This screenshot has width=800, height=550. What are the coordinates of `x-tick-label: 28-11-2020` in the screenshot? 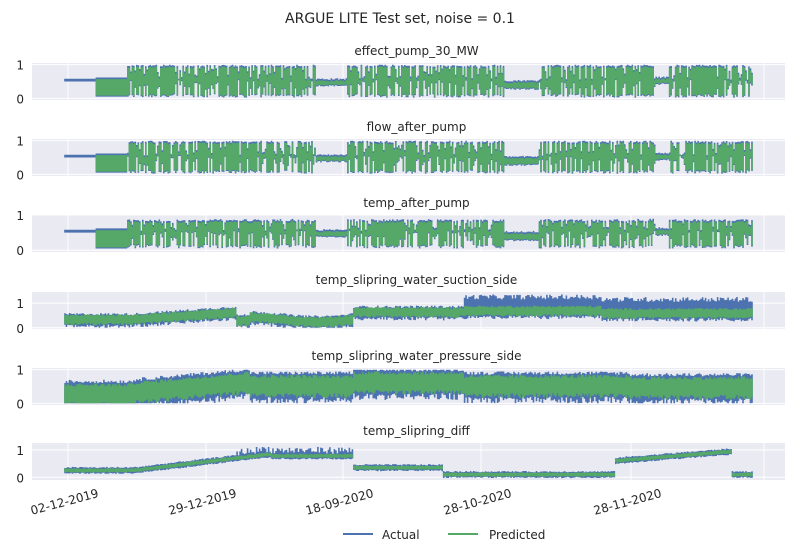 It's located at (627, 502).